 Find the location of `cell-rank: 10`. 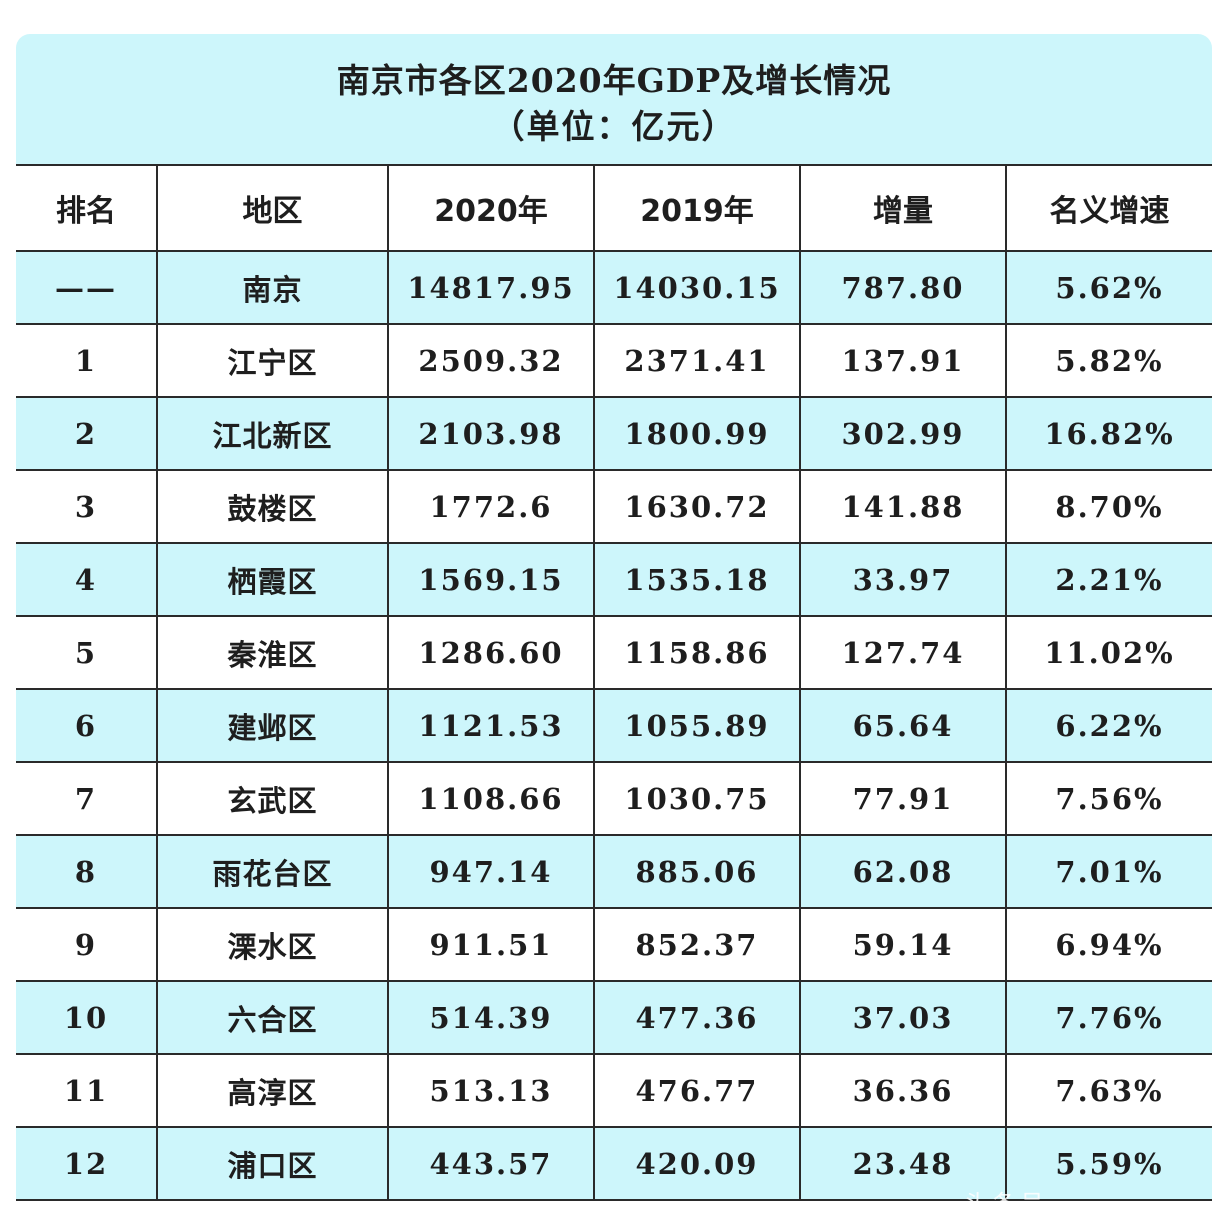

cell-rank: 10 is located at coordinates (87, 1018).